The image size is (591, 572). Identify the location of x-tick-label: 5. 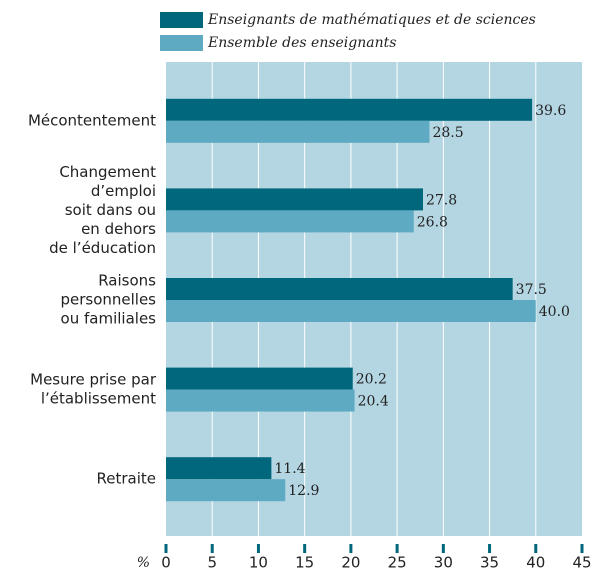
(212, 563).